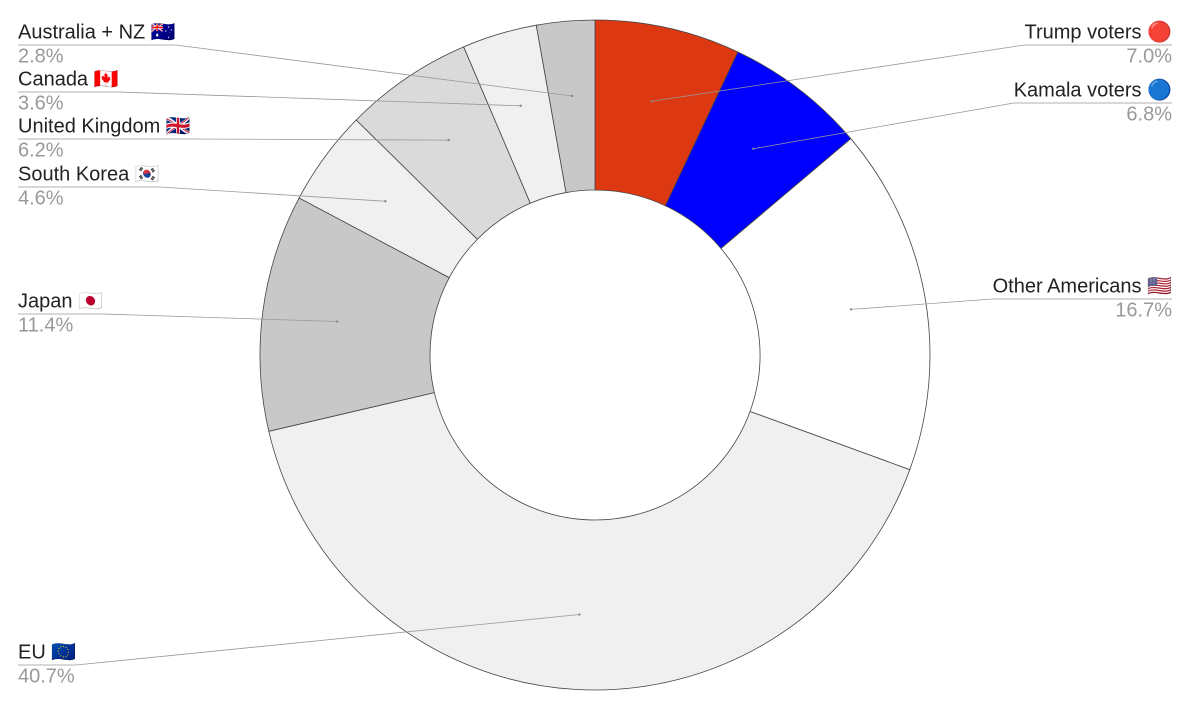  Describe the element at coordinates (1149, 114) in the screenshot. I see `slice-value-label: 6.8%` at that location.